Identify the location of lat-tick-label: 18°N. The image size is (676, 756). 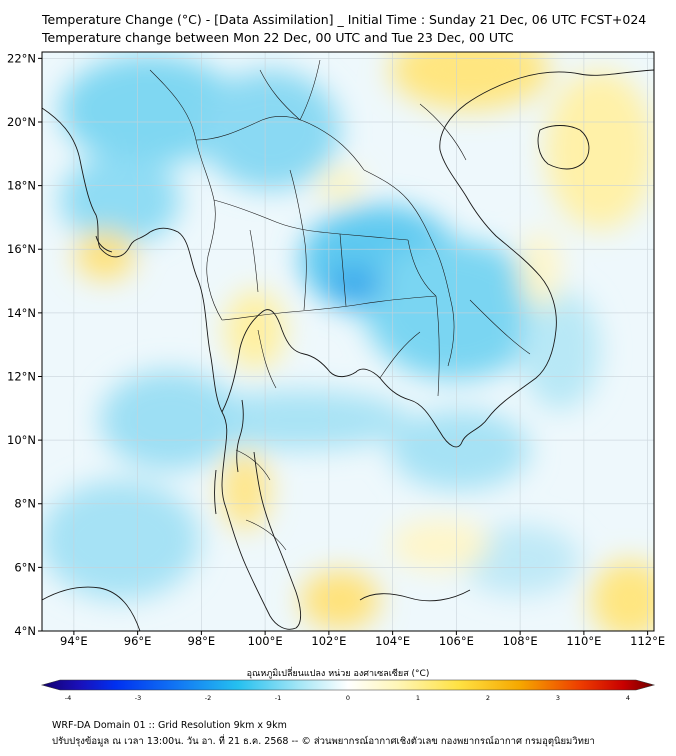
(21, 186).